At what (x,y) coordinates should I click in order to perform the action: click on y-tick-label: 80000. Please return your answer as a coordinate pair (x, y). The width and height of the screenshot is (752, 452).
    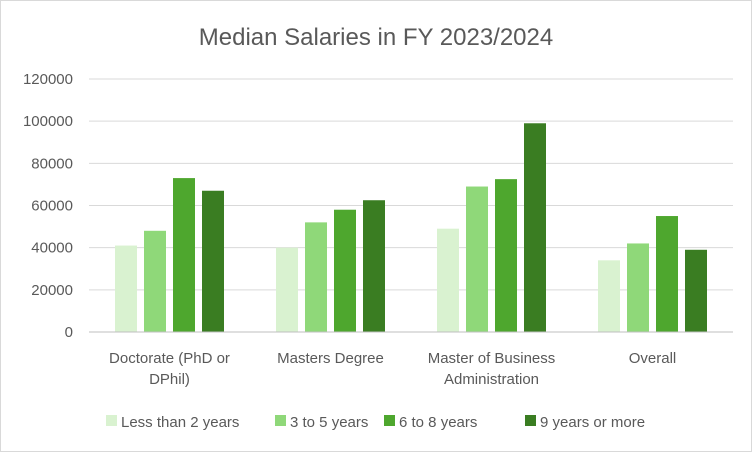
    Looking at the image, I should click on (52, 163).